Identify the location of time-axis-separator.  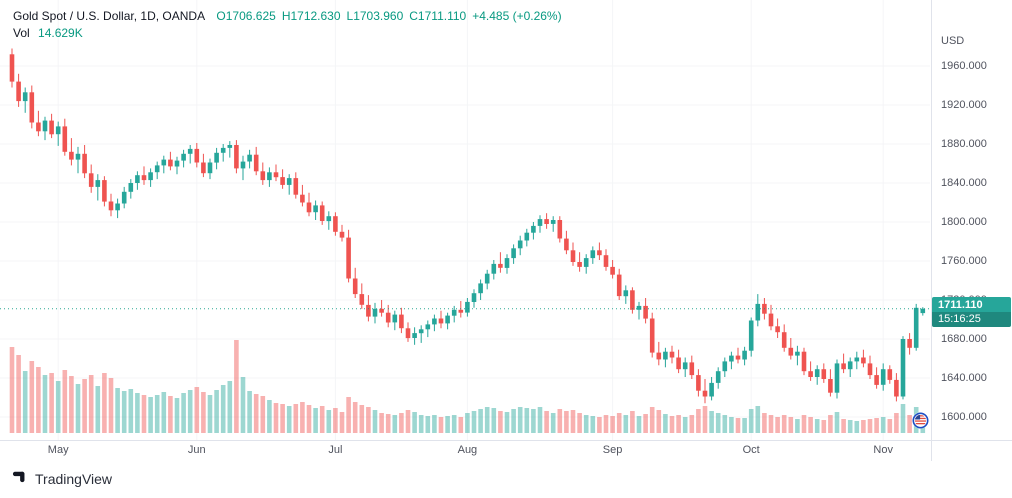
(506, 440).